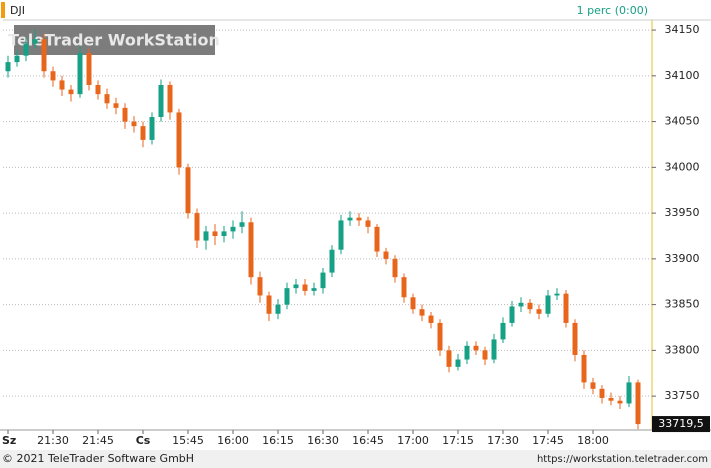 This screenshot has height=468, width=711. I want to click on footer-url: https://workstation.teletrader.com, so click(622, 459).